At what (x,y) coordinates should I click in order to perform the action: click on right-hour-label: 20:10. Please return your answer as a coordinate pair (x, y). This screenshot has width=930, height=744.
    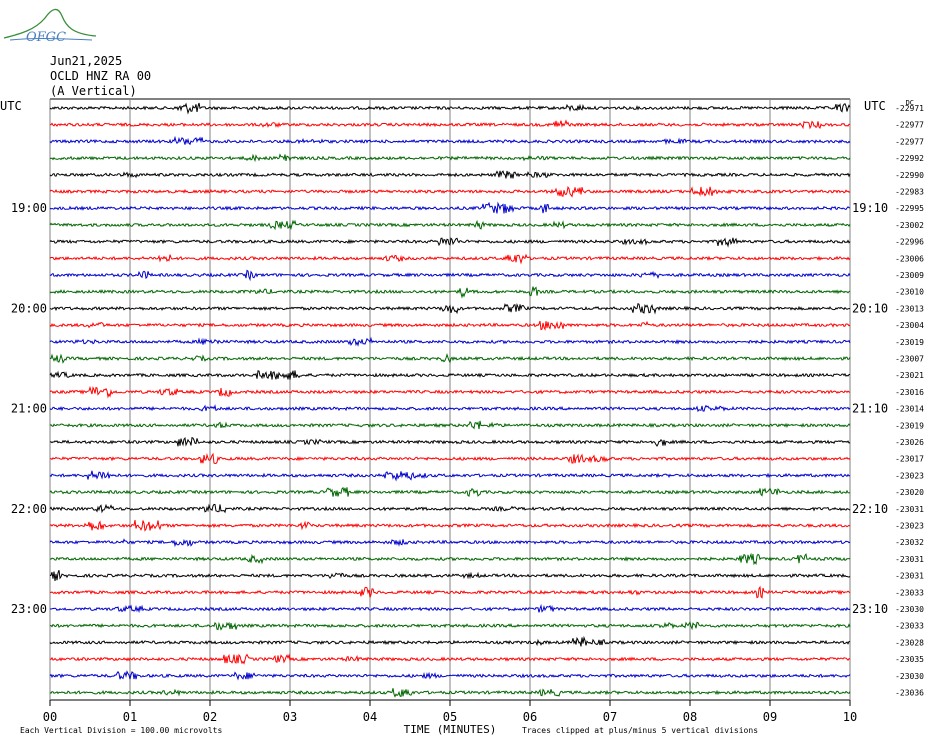
    Looking at the image, I should click on (870, 308).